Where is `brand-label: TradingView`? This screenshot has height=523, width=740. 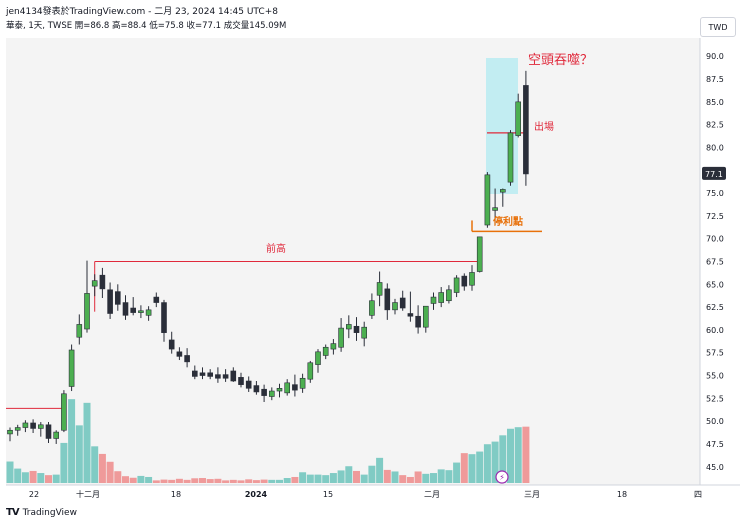 brand-label: TradingView is located at coordinates (49, 512).